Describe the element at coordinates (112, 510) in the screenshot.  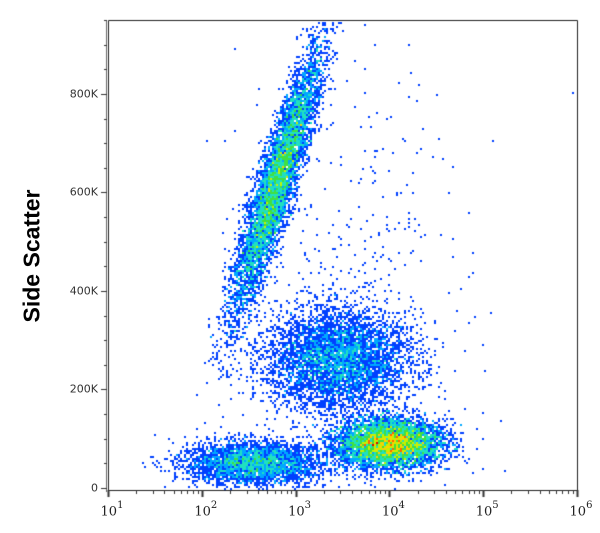
I see `x-tick-label: 10¹` at that location.